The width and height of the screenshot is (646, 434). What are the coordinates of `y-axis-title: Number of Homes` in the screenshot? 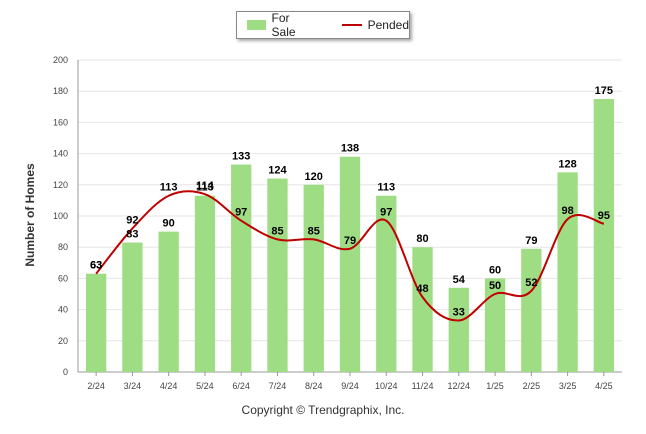 It's located at (30, 215).